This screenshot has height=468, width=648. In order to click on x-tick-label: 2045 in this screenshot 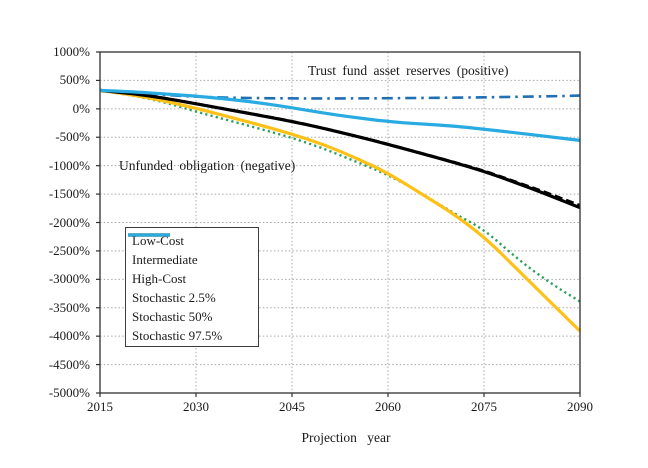, I will do `click(292, 406)`.